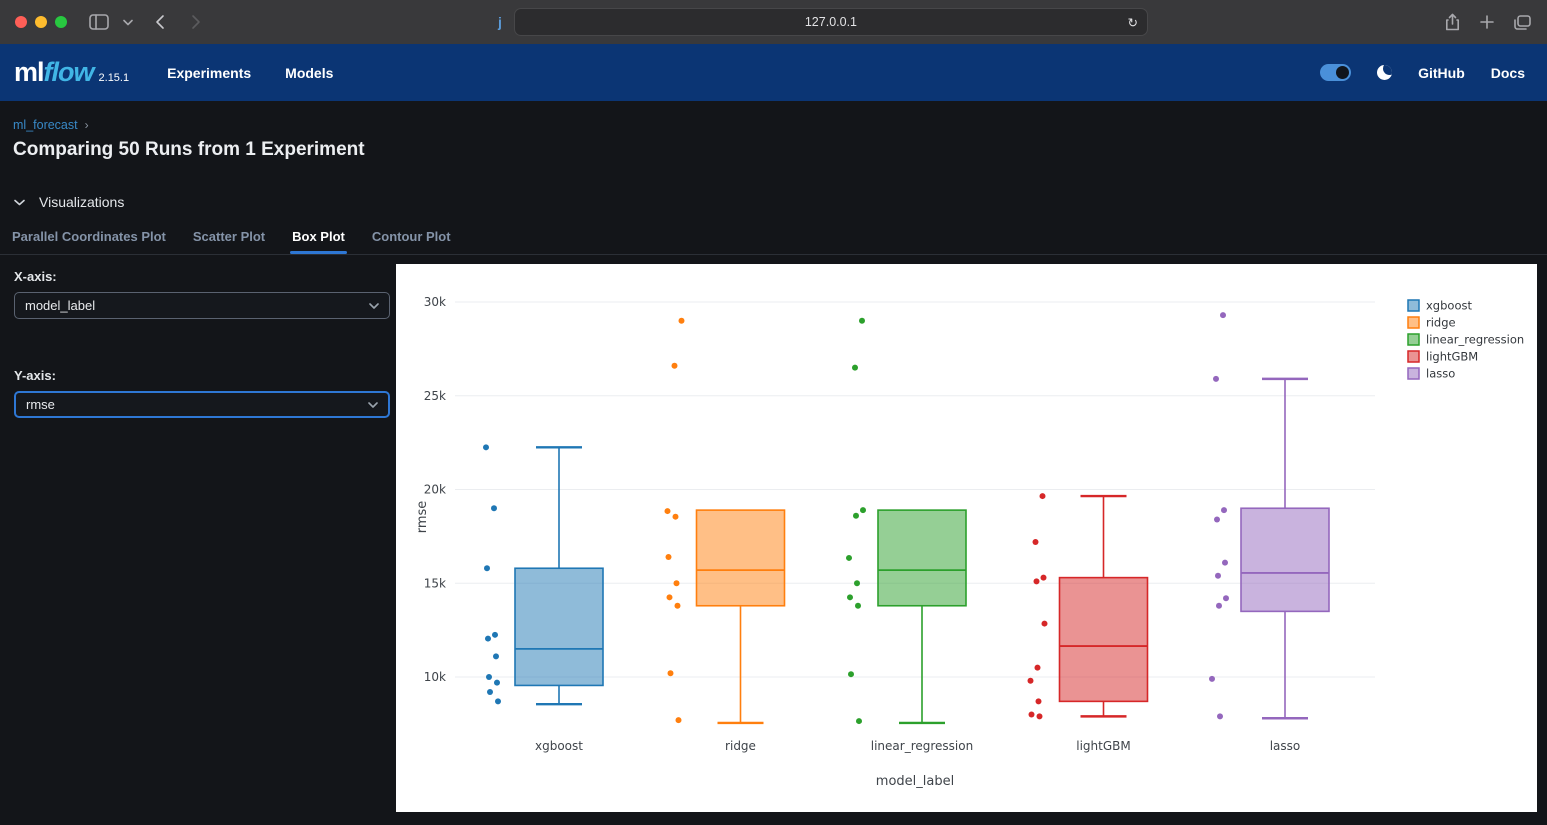  Describe the element at coordinates (1285, 560) in the screenshot. I see `box-lasso` at that location.